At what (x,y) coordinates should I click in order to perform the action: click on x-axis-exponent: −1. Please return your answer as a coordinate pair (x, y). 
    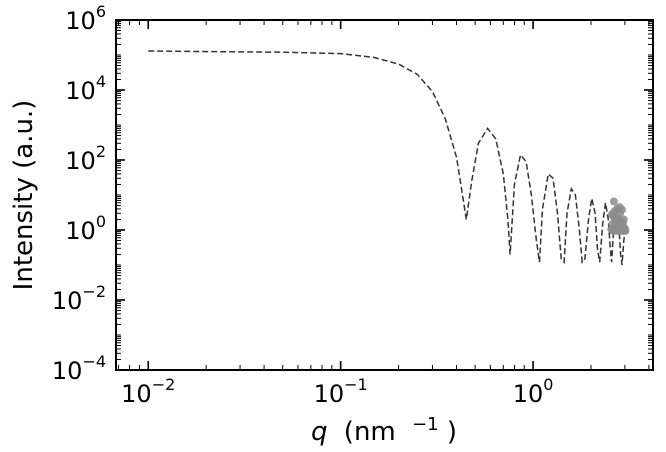
    Looking at the image, I should click on (425, 424).